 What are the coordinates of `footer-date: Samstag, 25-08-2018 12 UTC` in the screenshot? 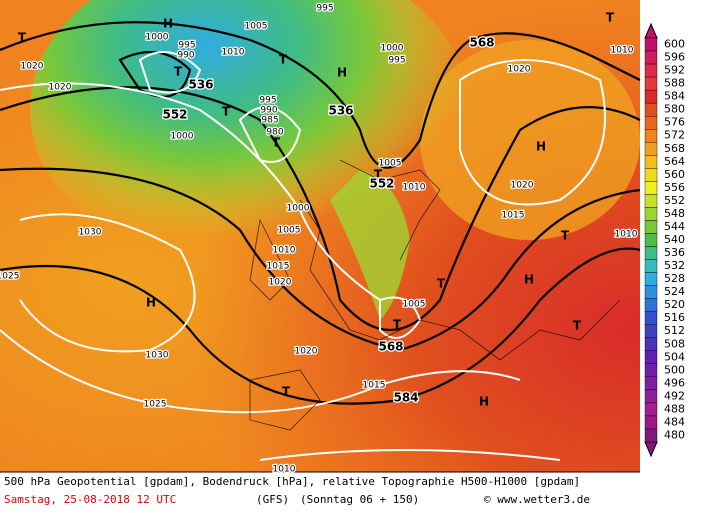 It's located at (90, 499).